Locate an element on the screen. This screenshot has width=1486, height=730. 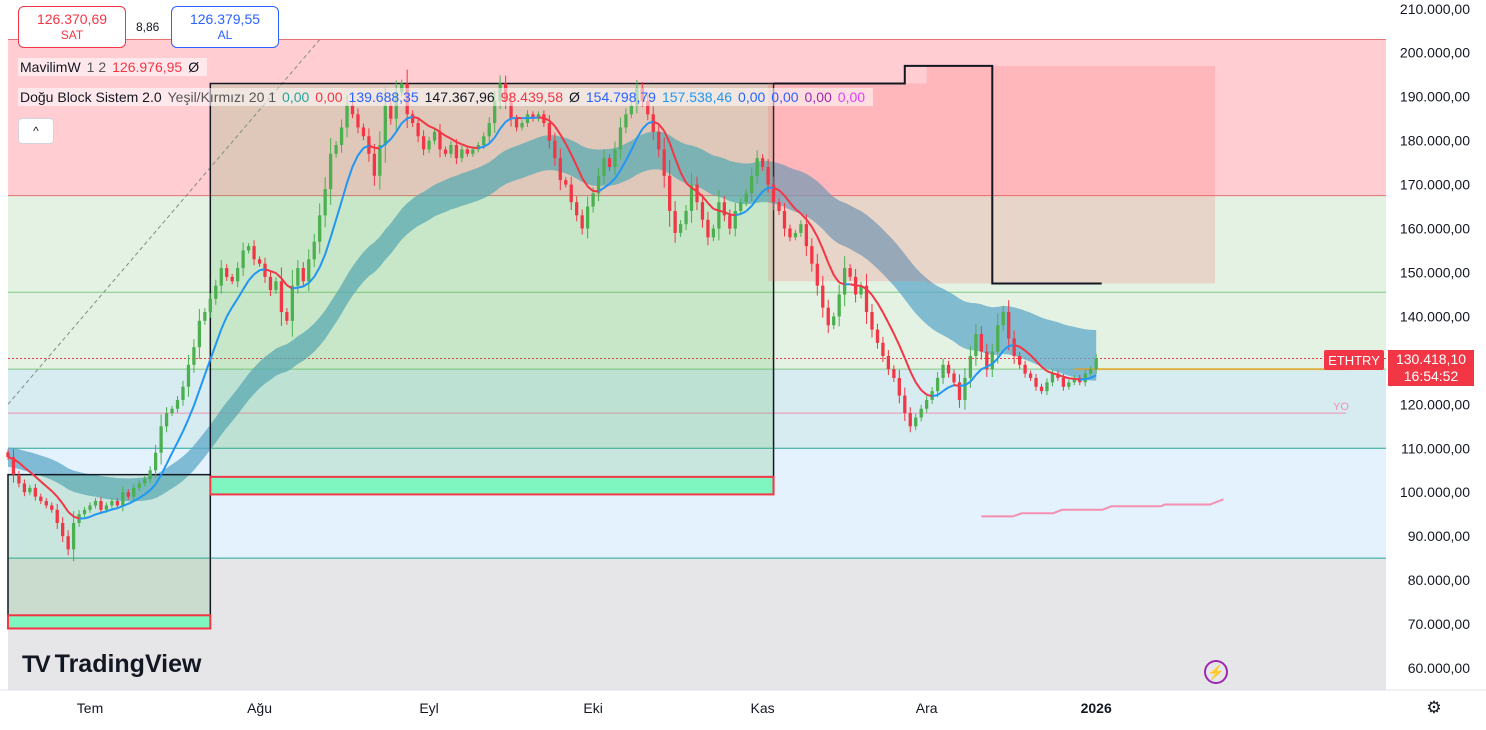
tradingview-logo: TV TradingView is located at coordinates (111, 664).